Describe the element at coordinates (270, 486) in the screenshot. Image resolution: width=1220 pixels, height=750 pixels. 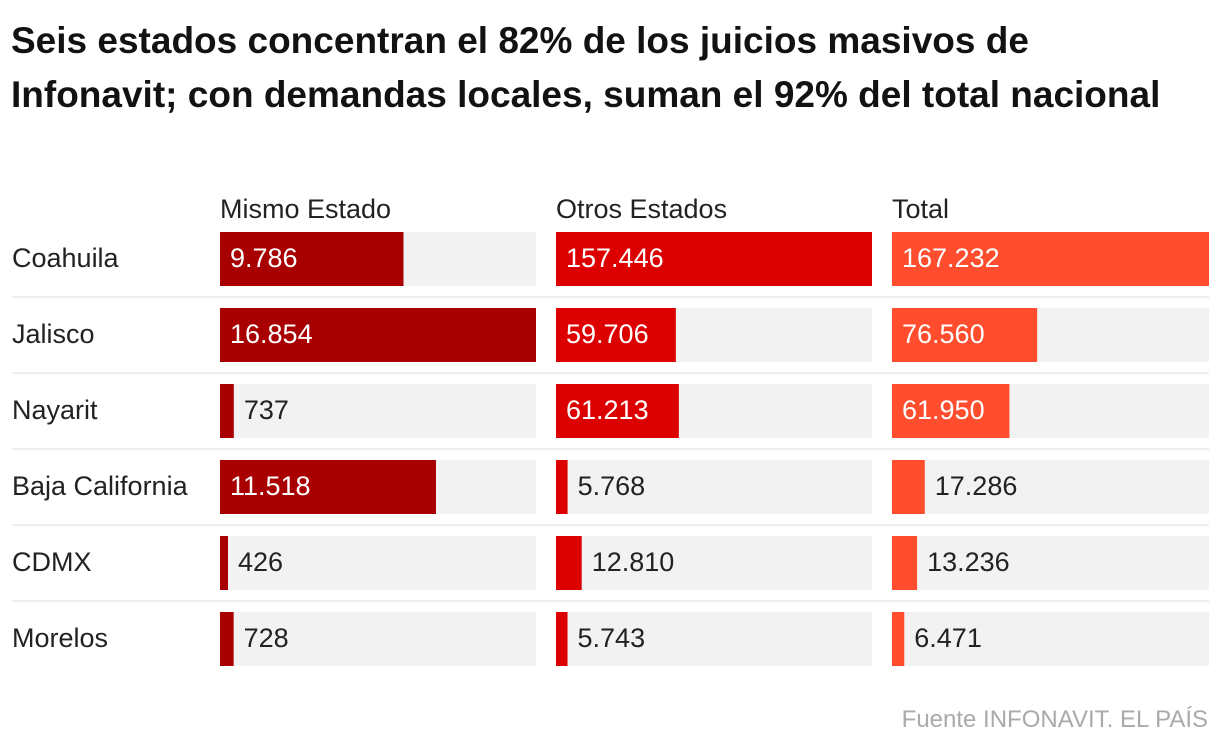
I see `data-label-mismo: 11.518` at that location.